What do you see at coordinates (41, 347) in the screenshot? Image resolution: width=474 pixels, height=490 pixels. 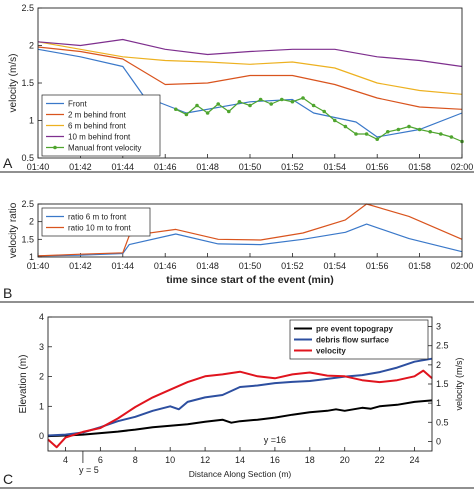 I see `y-tick-label: 3` at bounding box center [41, 347].